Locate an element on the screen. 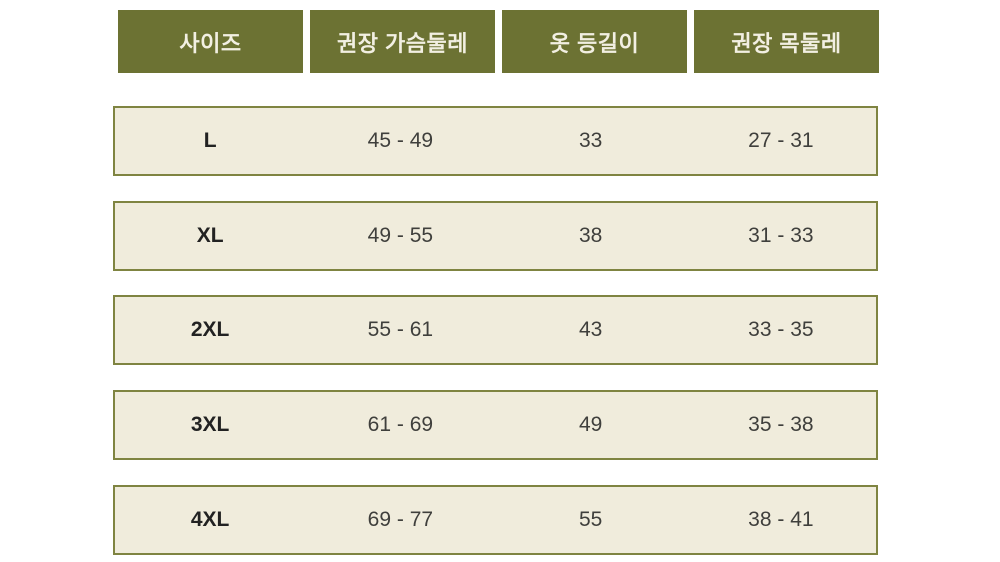 The width and height of the screenshot is (1000, 562). table-row: L 45 - 49 33 27 - 31 is located at coordinates (495, 141).